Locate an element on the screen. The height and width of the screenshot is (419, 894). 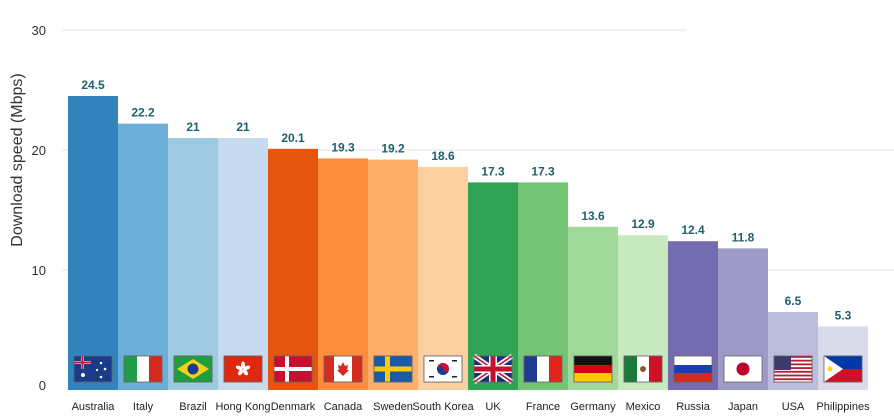
value-label: 22.2 is located at coordinates (143, 113).